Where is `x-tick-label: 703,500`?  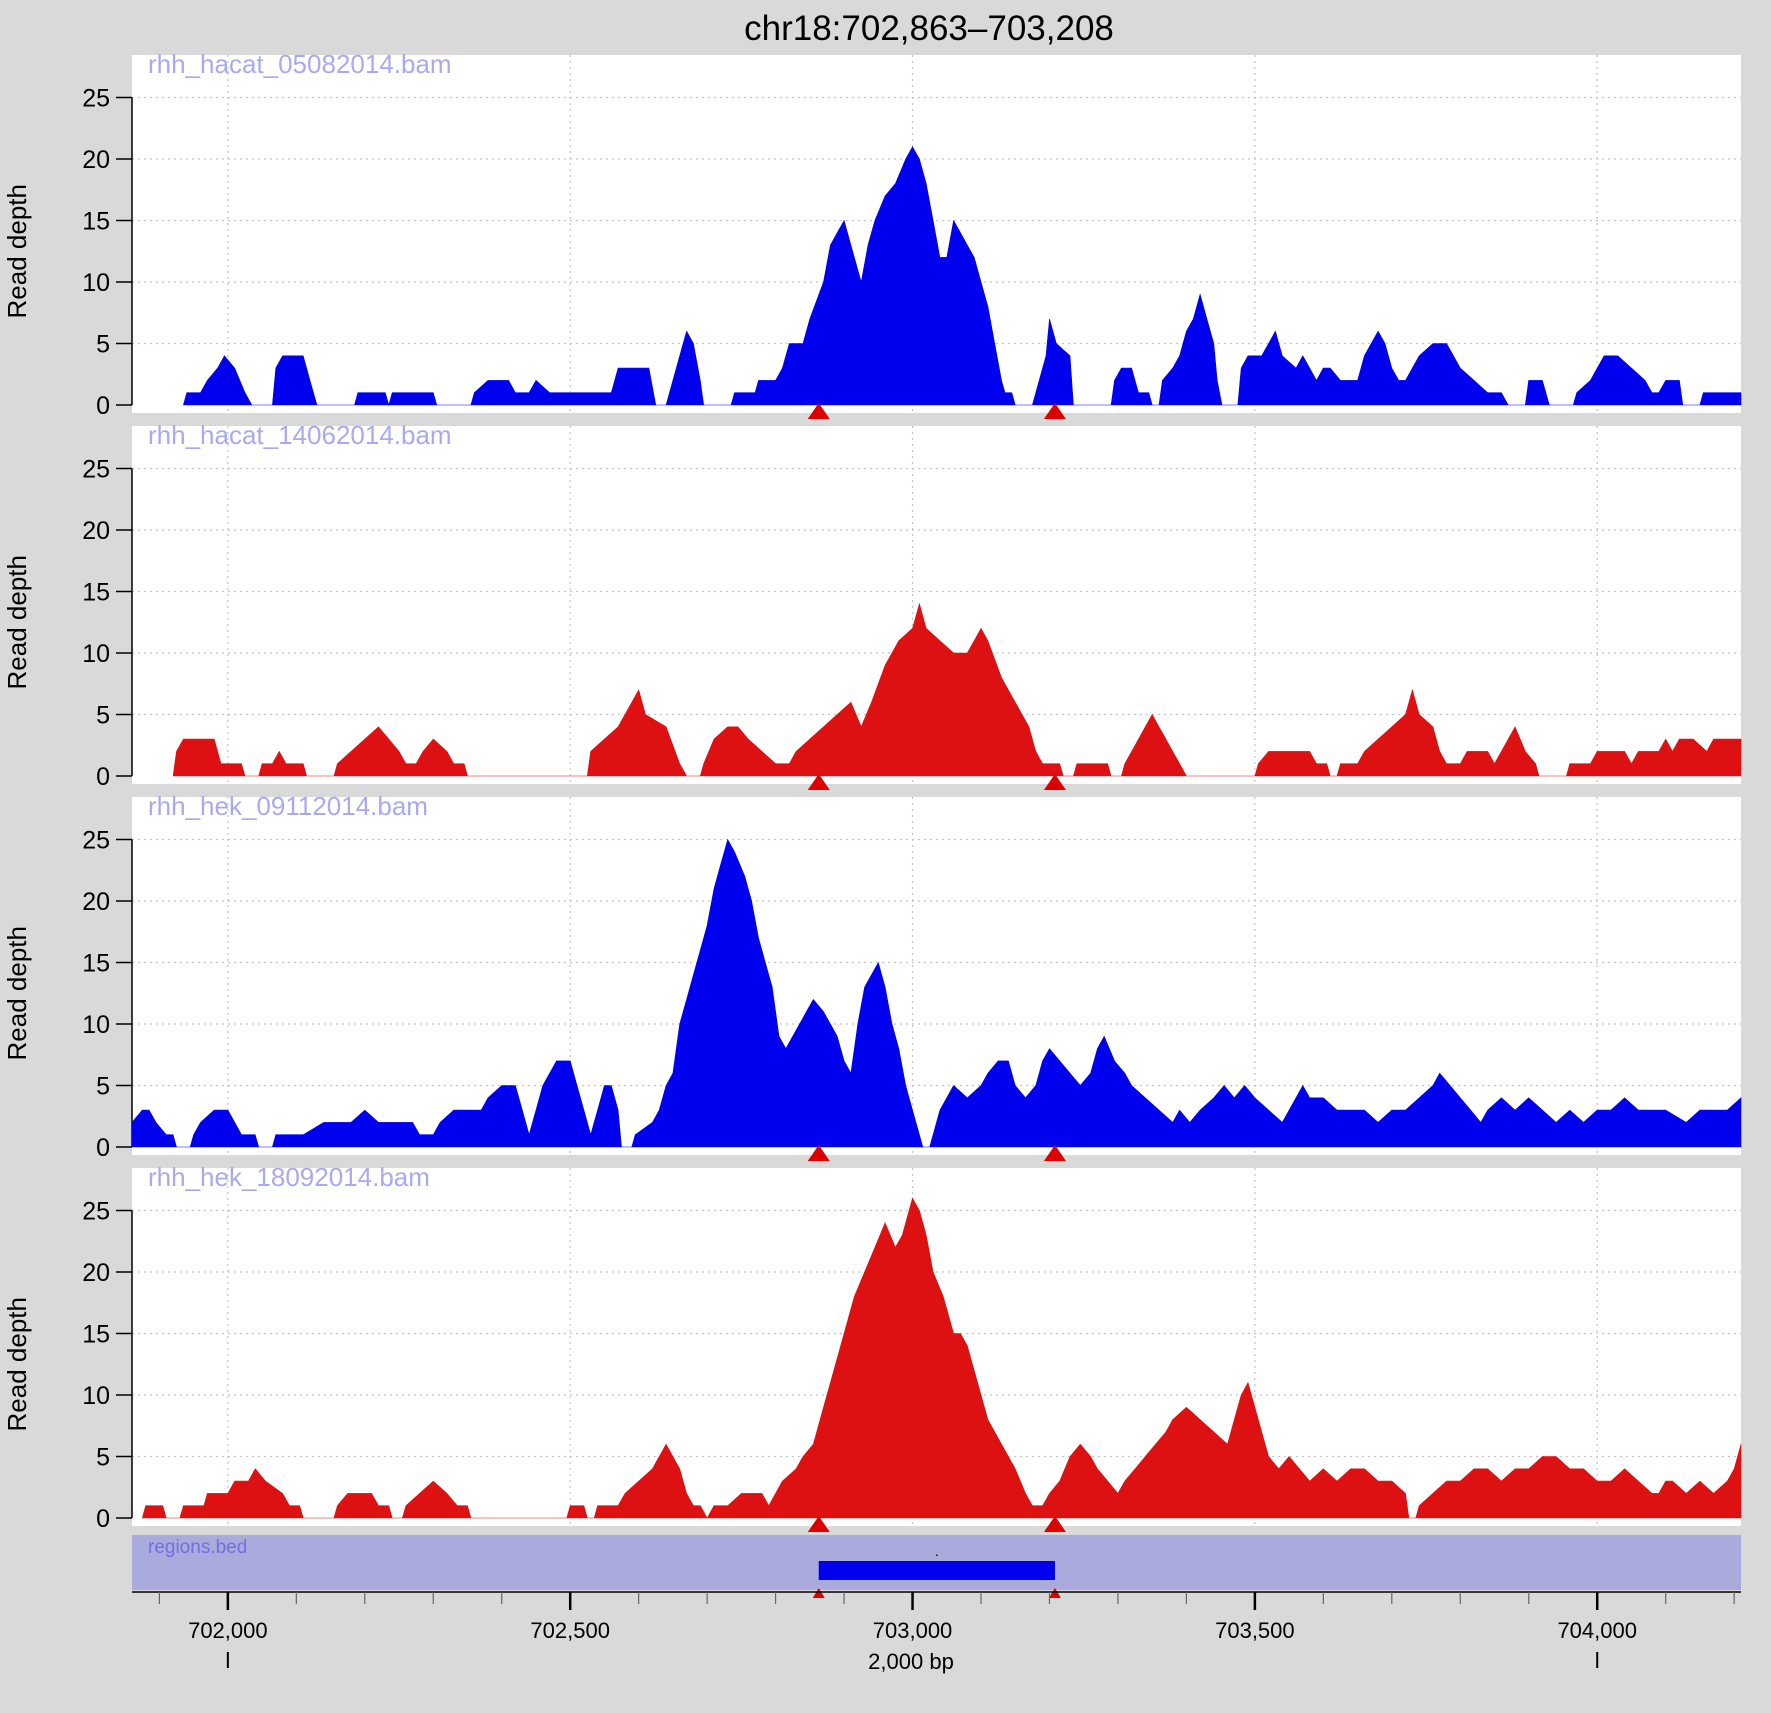
x-tick-label: 703,500 is located at coordinates (1255, 1630).